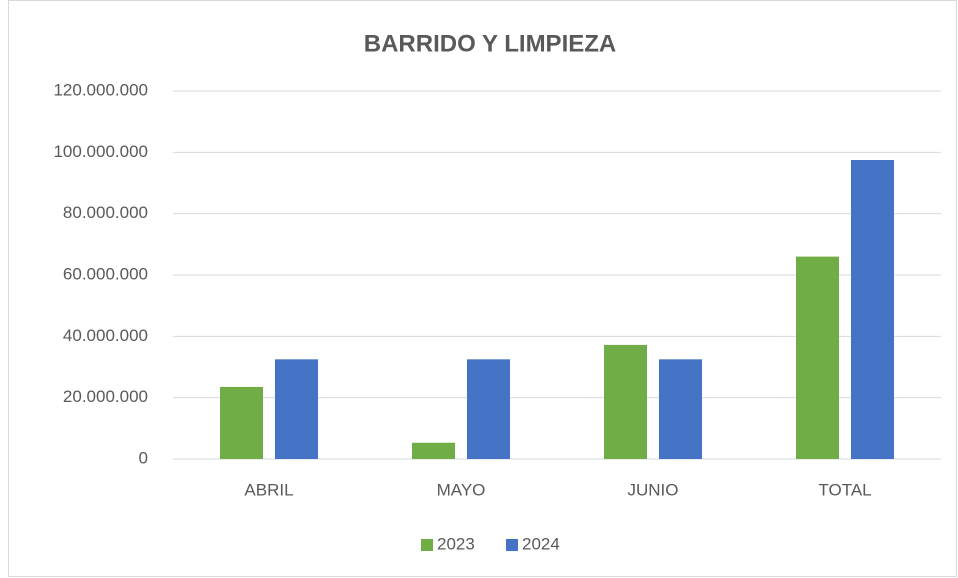  What do you see at coordinates (653, 489) in the screenshot?
I see `x-tick-label: JUNIO` at bounding box center [653, 489].